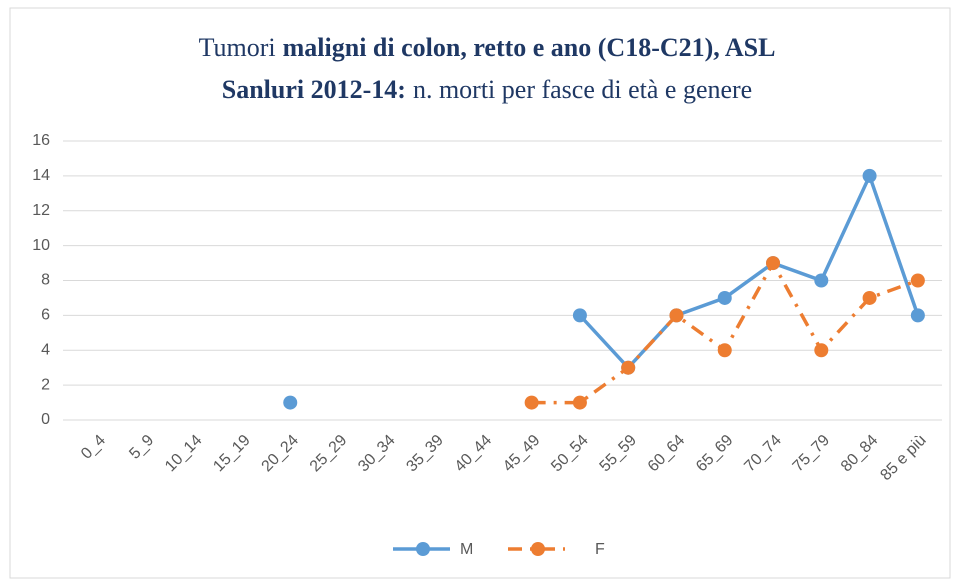  What do you see at coordinates (314, 89) in the screenshot?
I see `title-part: Sanluri 2012-14:` at bounding box center [314, 89].